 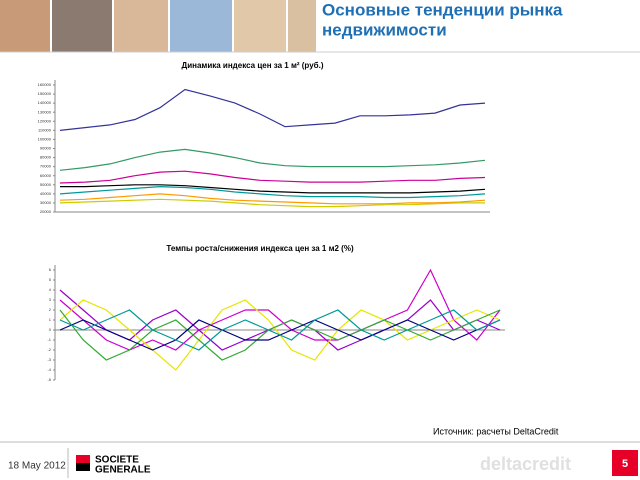 I want to click on y-tick-label: 5, so click(x=50, y=279).